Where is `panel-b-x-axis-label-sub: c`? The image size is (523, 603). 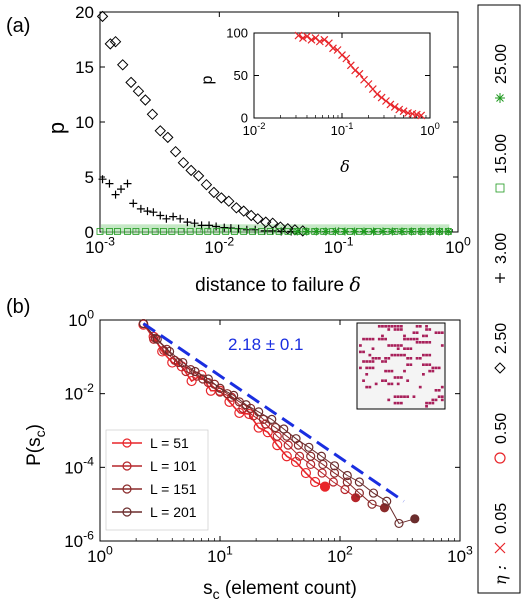
panel-b-x-axis-label-sub: c is located at coordinates (216, 594).